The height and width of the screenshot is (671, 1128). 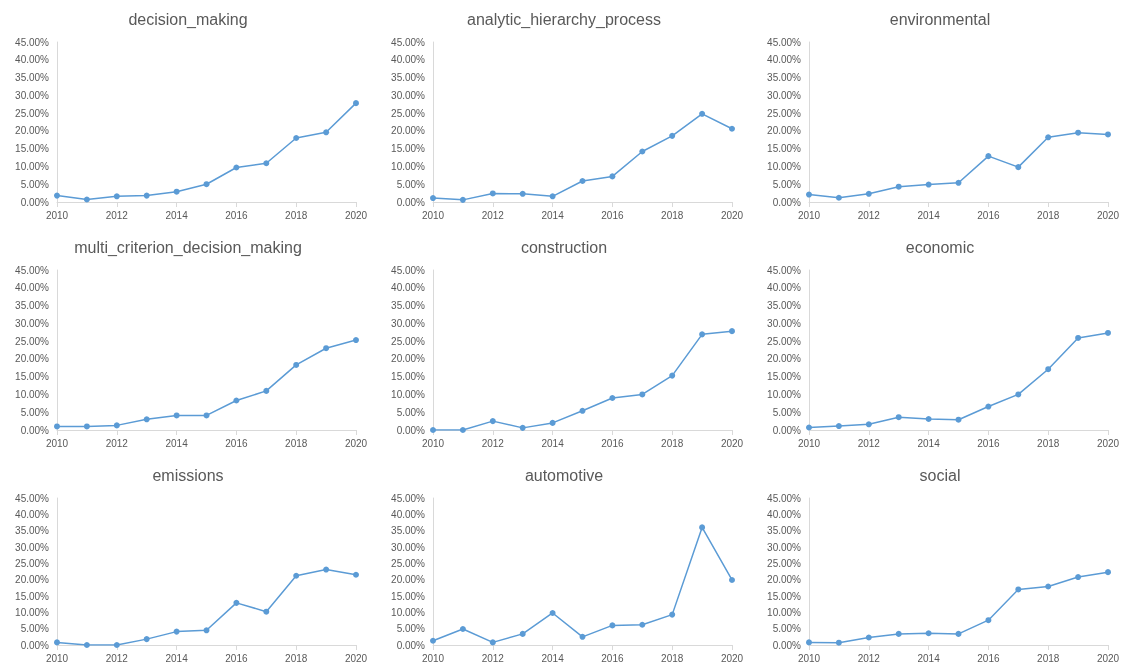 I want to click on x-tick-label: 2018, so click(x=296, y=443).